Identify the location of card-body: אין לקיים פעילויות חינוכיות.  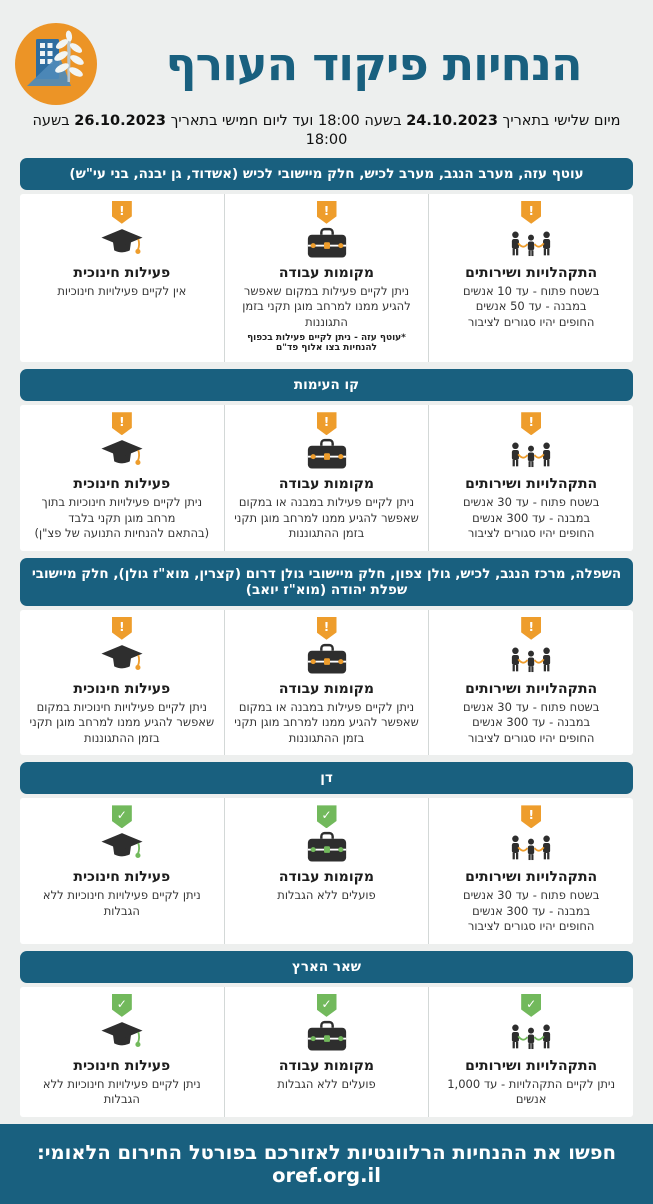
(122, 290).